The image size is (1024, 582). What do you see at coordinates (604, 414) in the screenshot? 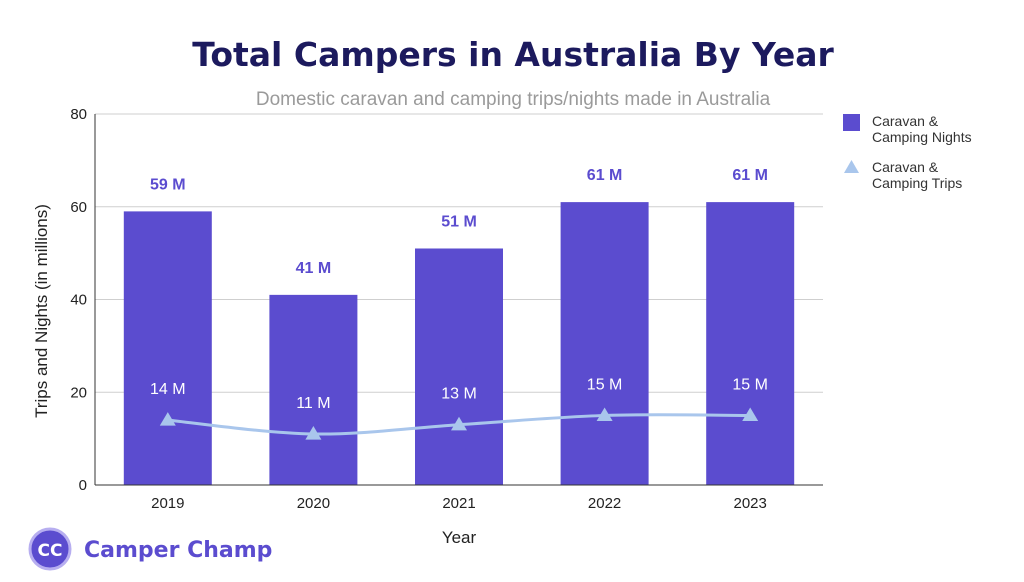
I see `trips-point-2022` at bounding box center [604, 414].